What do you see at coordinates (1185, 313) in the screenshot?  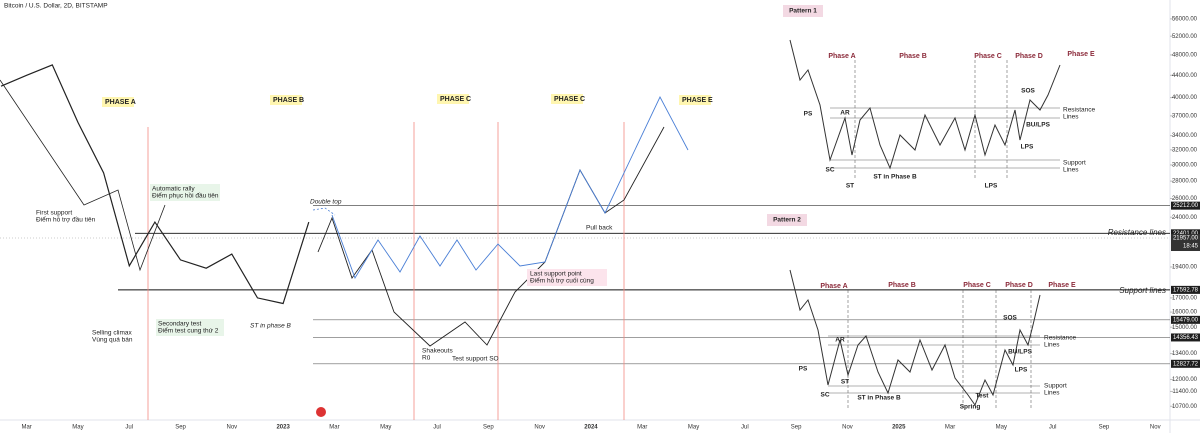 I see `y-tick-label: 16000.00` at bounding box center [1185, 313].